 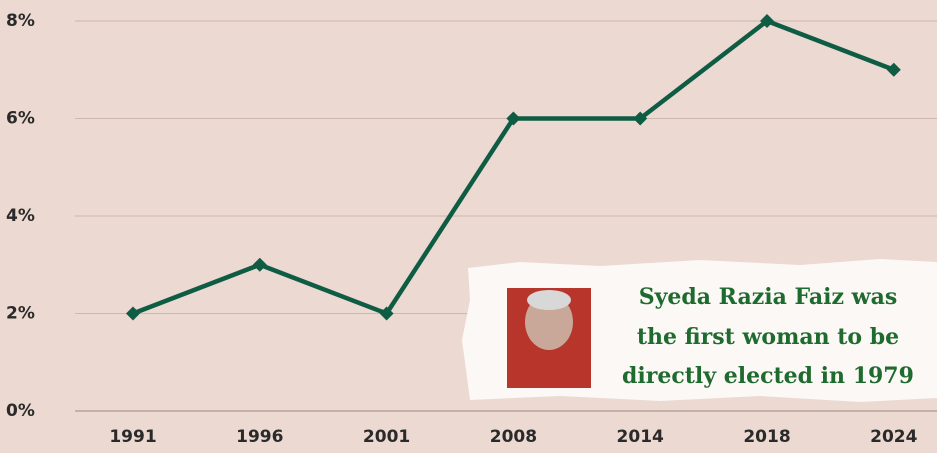 What do you see at coordinates (20, 21) in the screenshot?
I see `y-tick-label: 8%` at bounding box center [20, 21].